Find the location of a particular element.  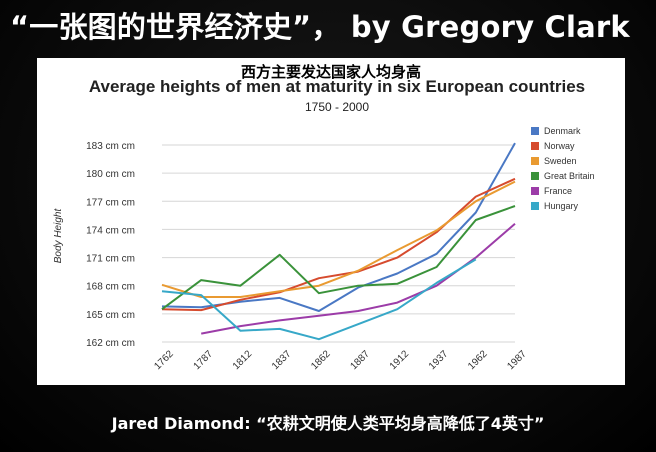

legend-label: France is located at coordinates (558, 191).